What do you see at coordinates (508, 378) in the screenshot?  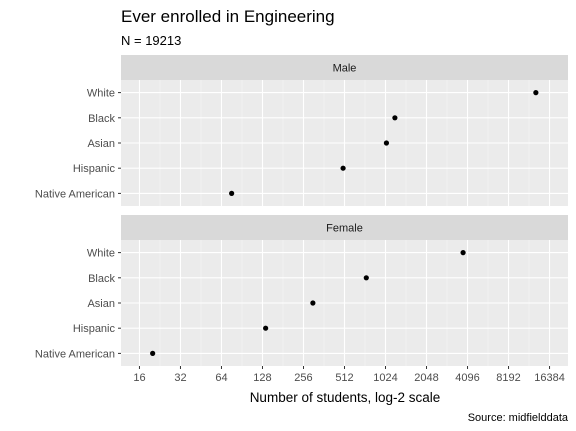 I see `x-tick-label: 8192` at bounding box center [508, 378].